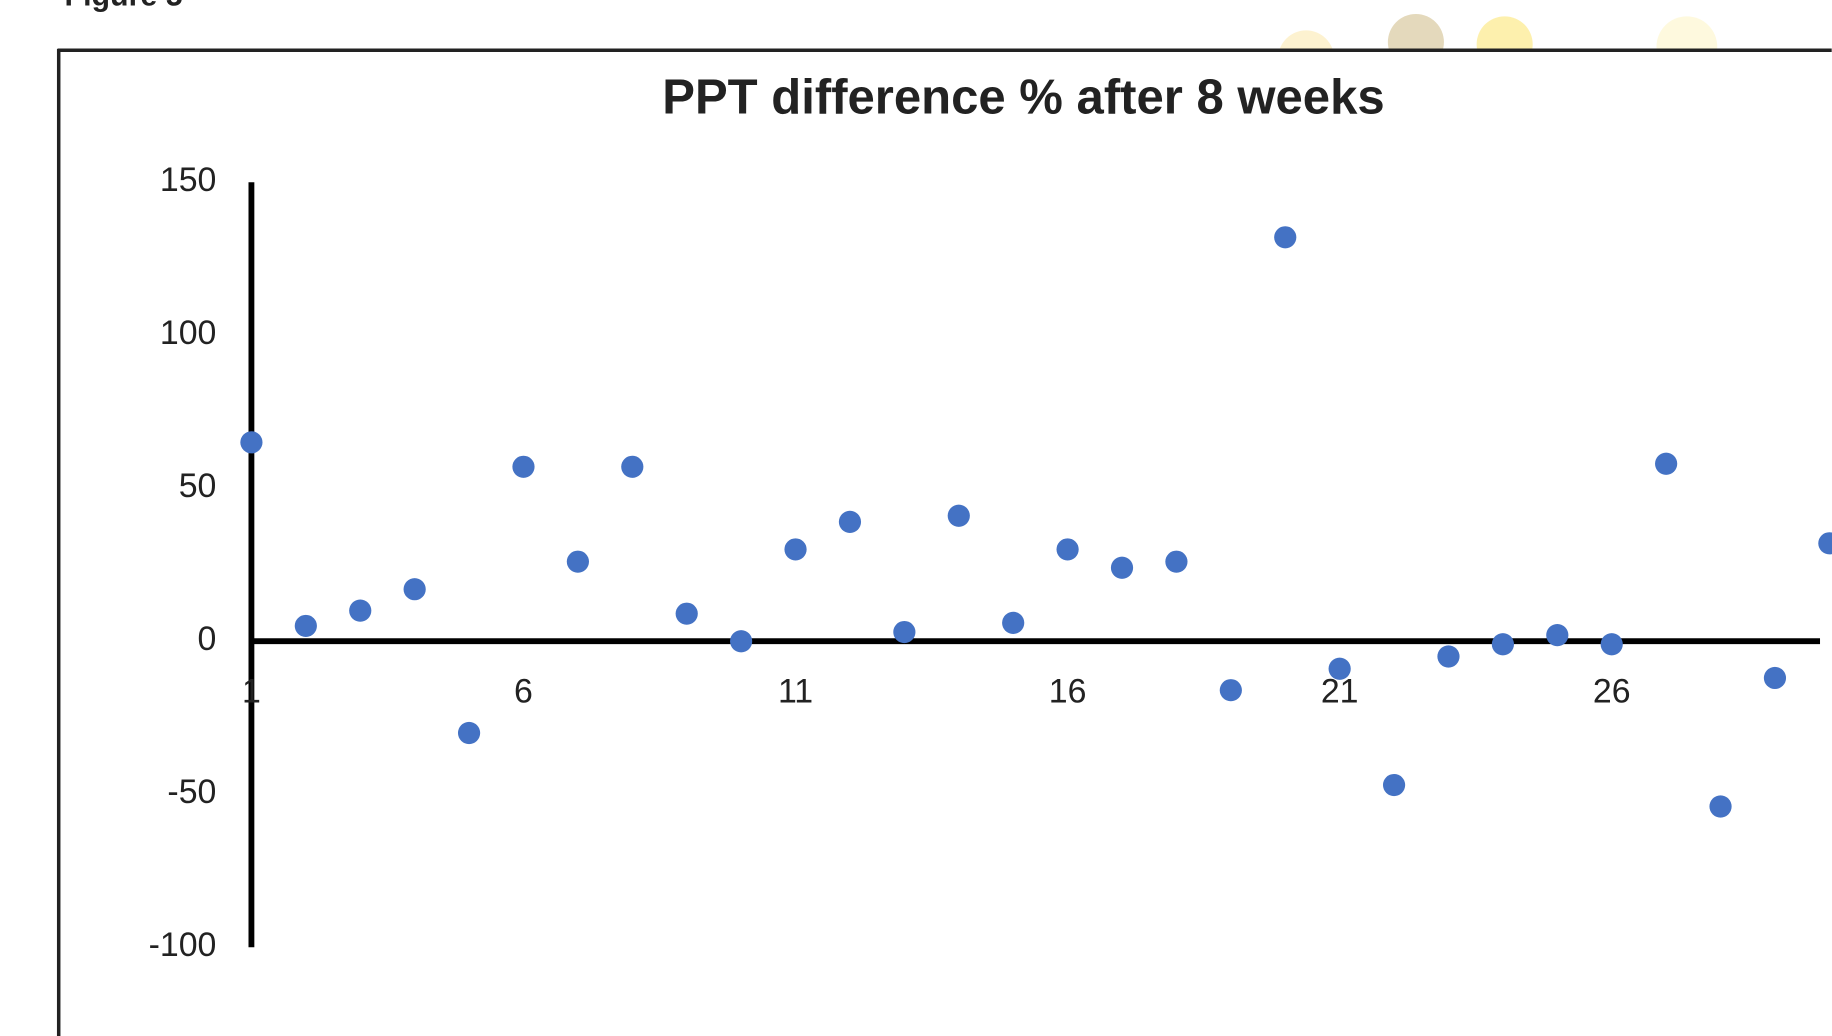 The height and width of the screenshot is (1036, 1832). What do you see at coordinates (251, 692) in the screenshot?
I see `x-tick-label: 1` at bounding box center [251, 692].